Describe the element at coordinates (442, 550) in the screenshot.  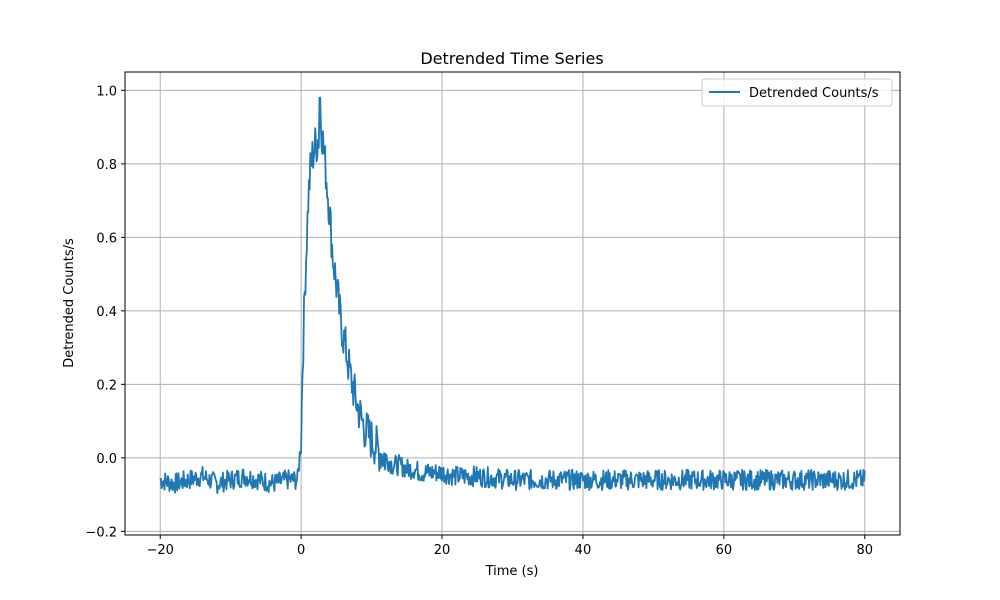
I see `x-tick-label: 20` at that location.